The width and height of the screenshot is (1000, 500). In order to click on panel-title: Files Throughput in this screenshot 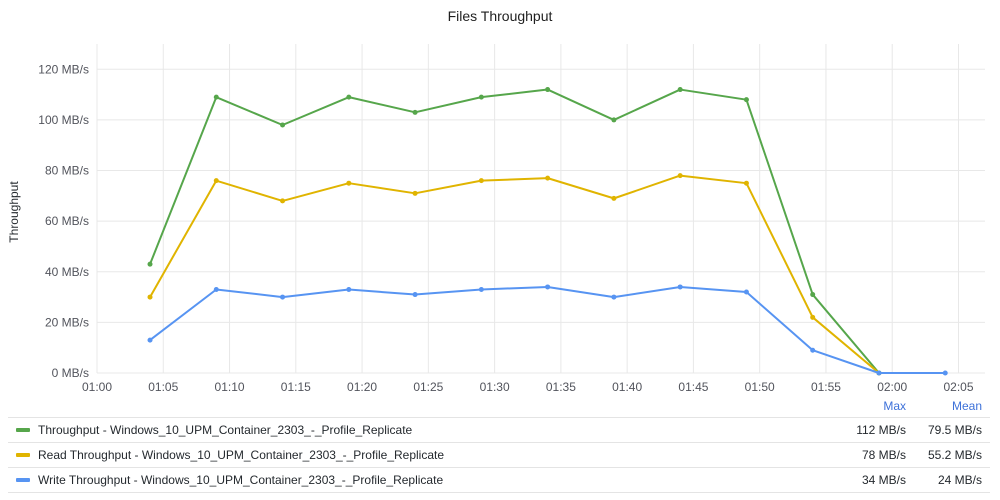, I will do `click(500, 16)`.